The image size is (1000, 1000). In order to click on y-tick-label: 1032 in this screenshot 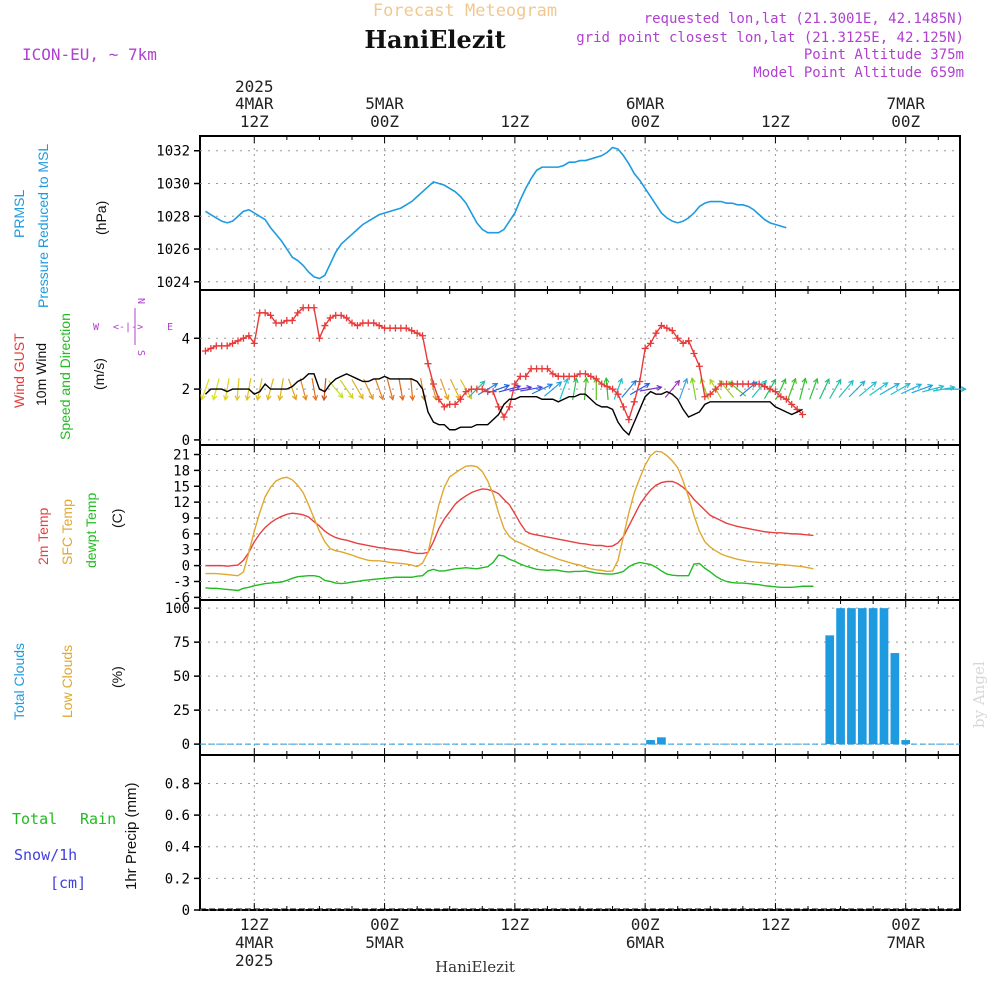, I will do `click(173, 152)`.